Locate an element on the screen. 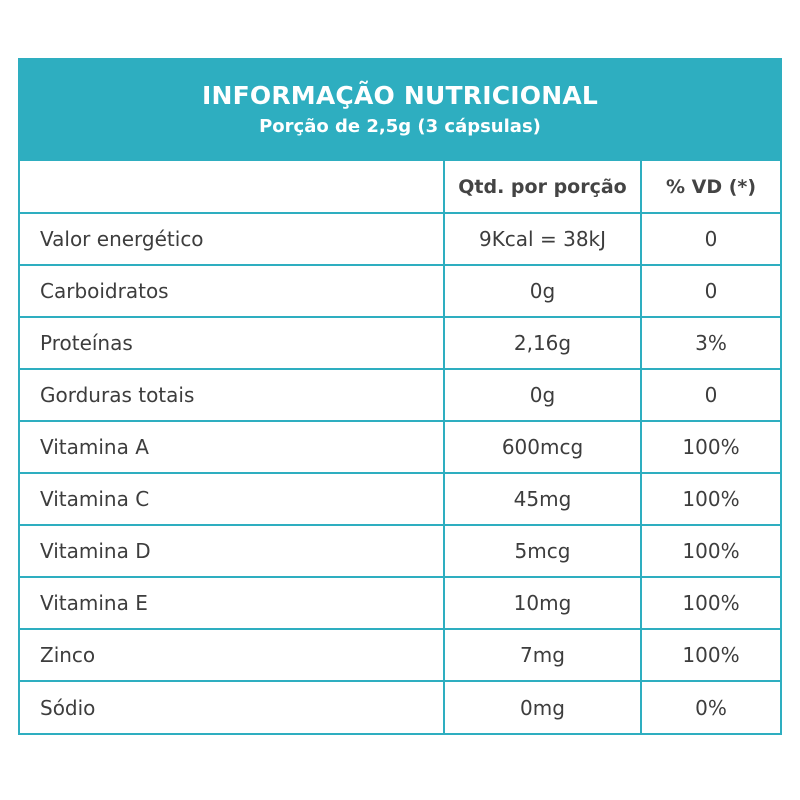 Image resolution: width=800 pixels, height=800 pixels. serving-size-subtitle: Porção de 2,5g (3 cápsulas) is located at coordinates (400, 126).